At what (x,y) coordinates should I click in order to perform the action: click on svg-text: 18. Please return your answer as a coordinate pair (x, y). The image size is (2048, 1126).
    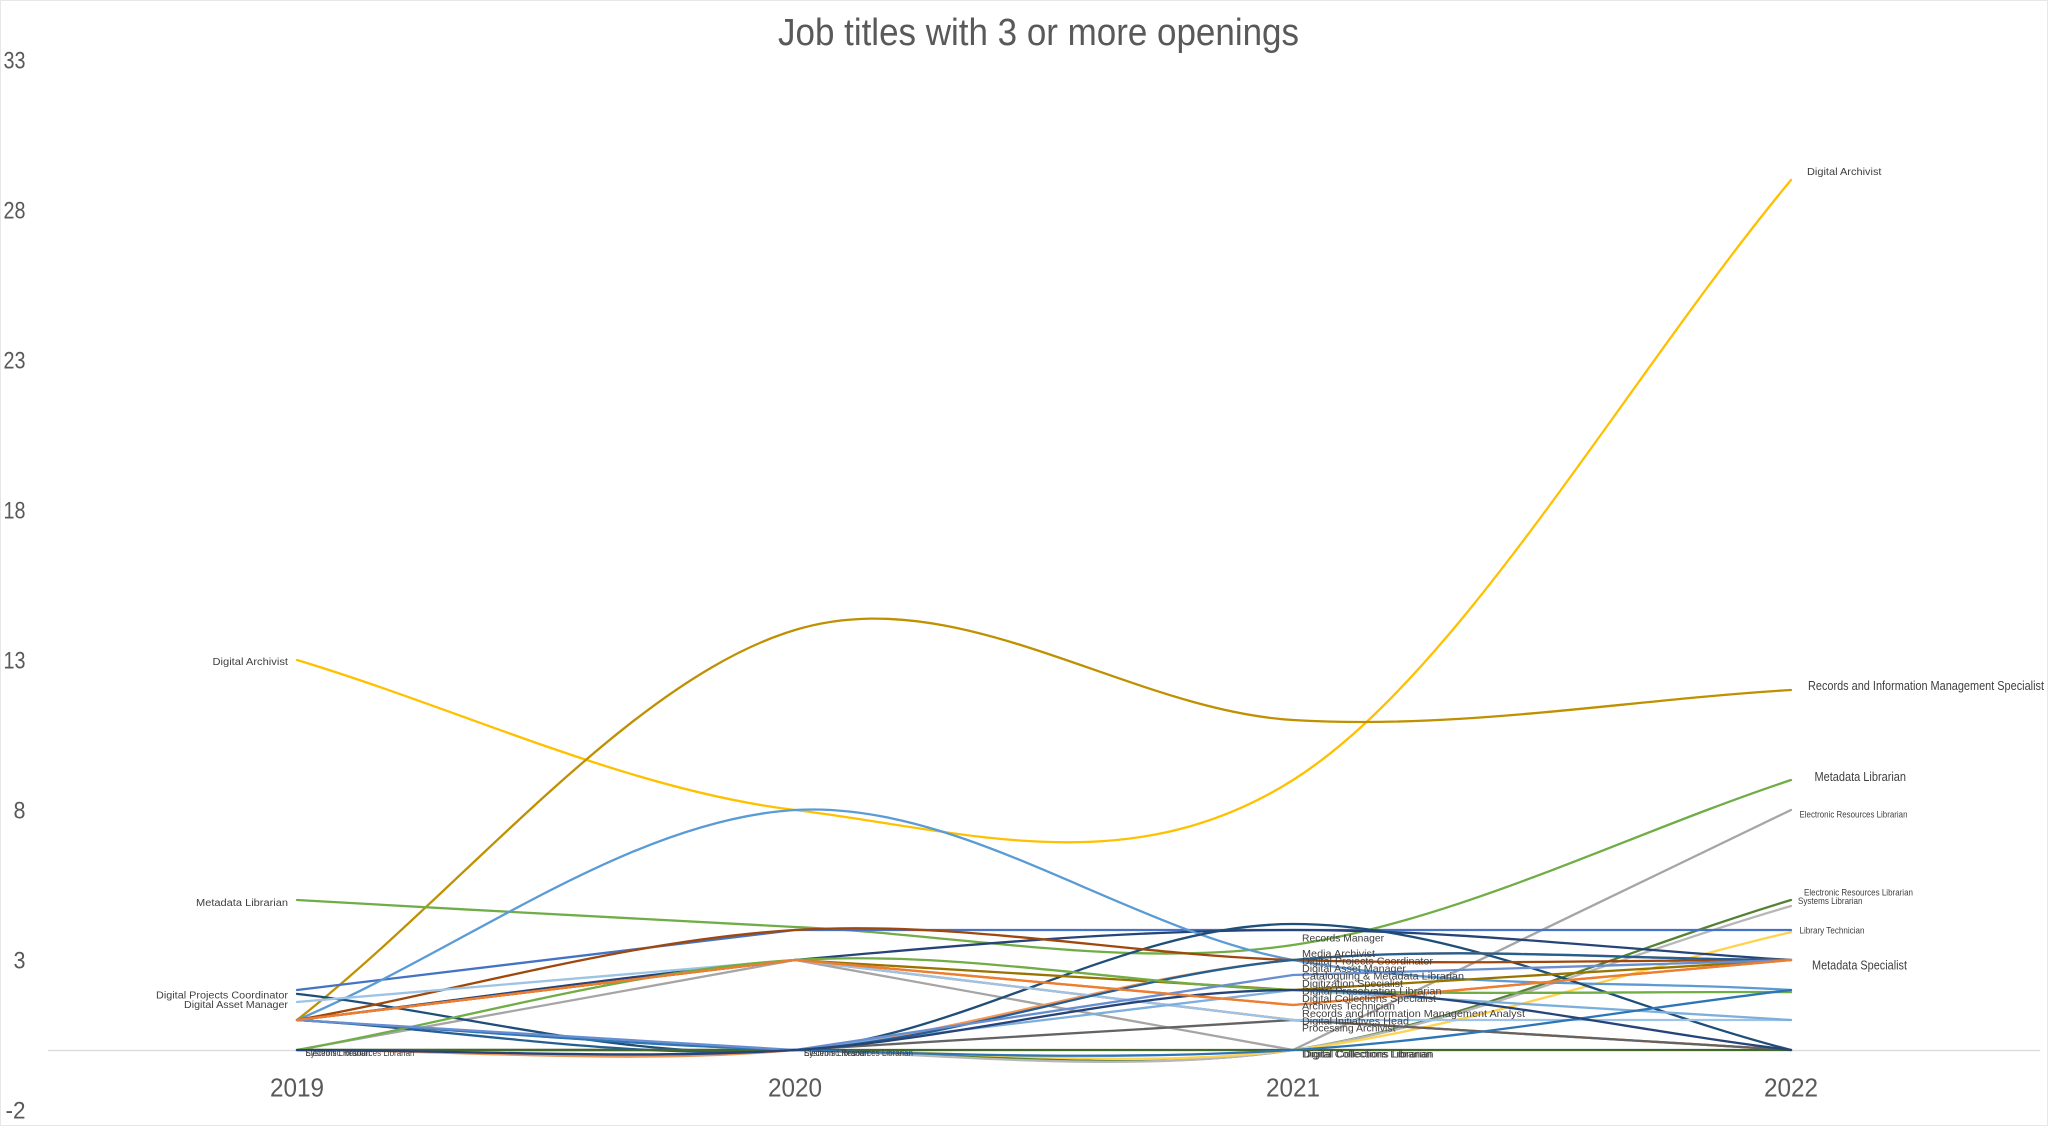
    Looking at the image, I should click on (15, 510).